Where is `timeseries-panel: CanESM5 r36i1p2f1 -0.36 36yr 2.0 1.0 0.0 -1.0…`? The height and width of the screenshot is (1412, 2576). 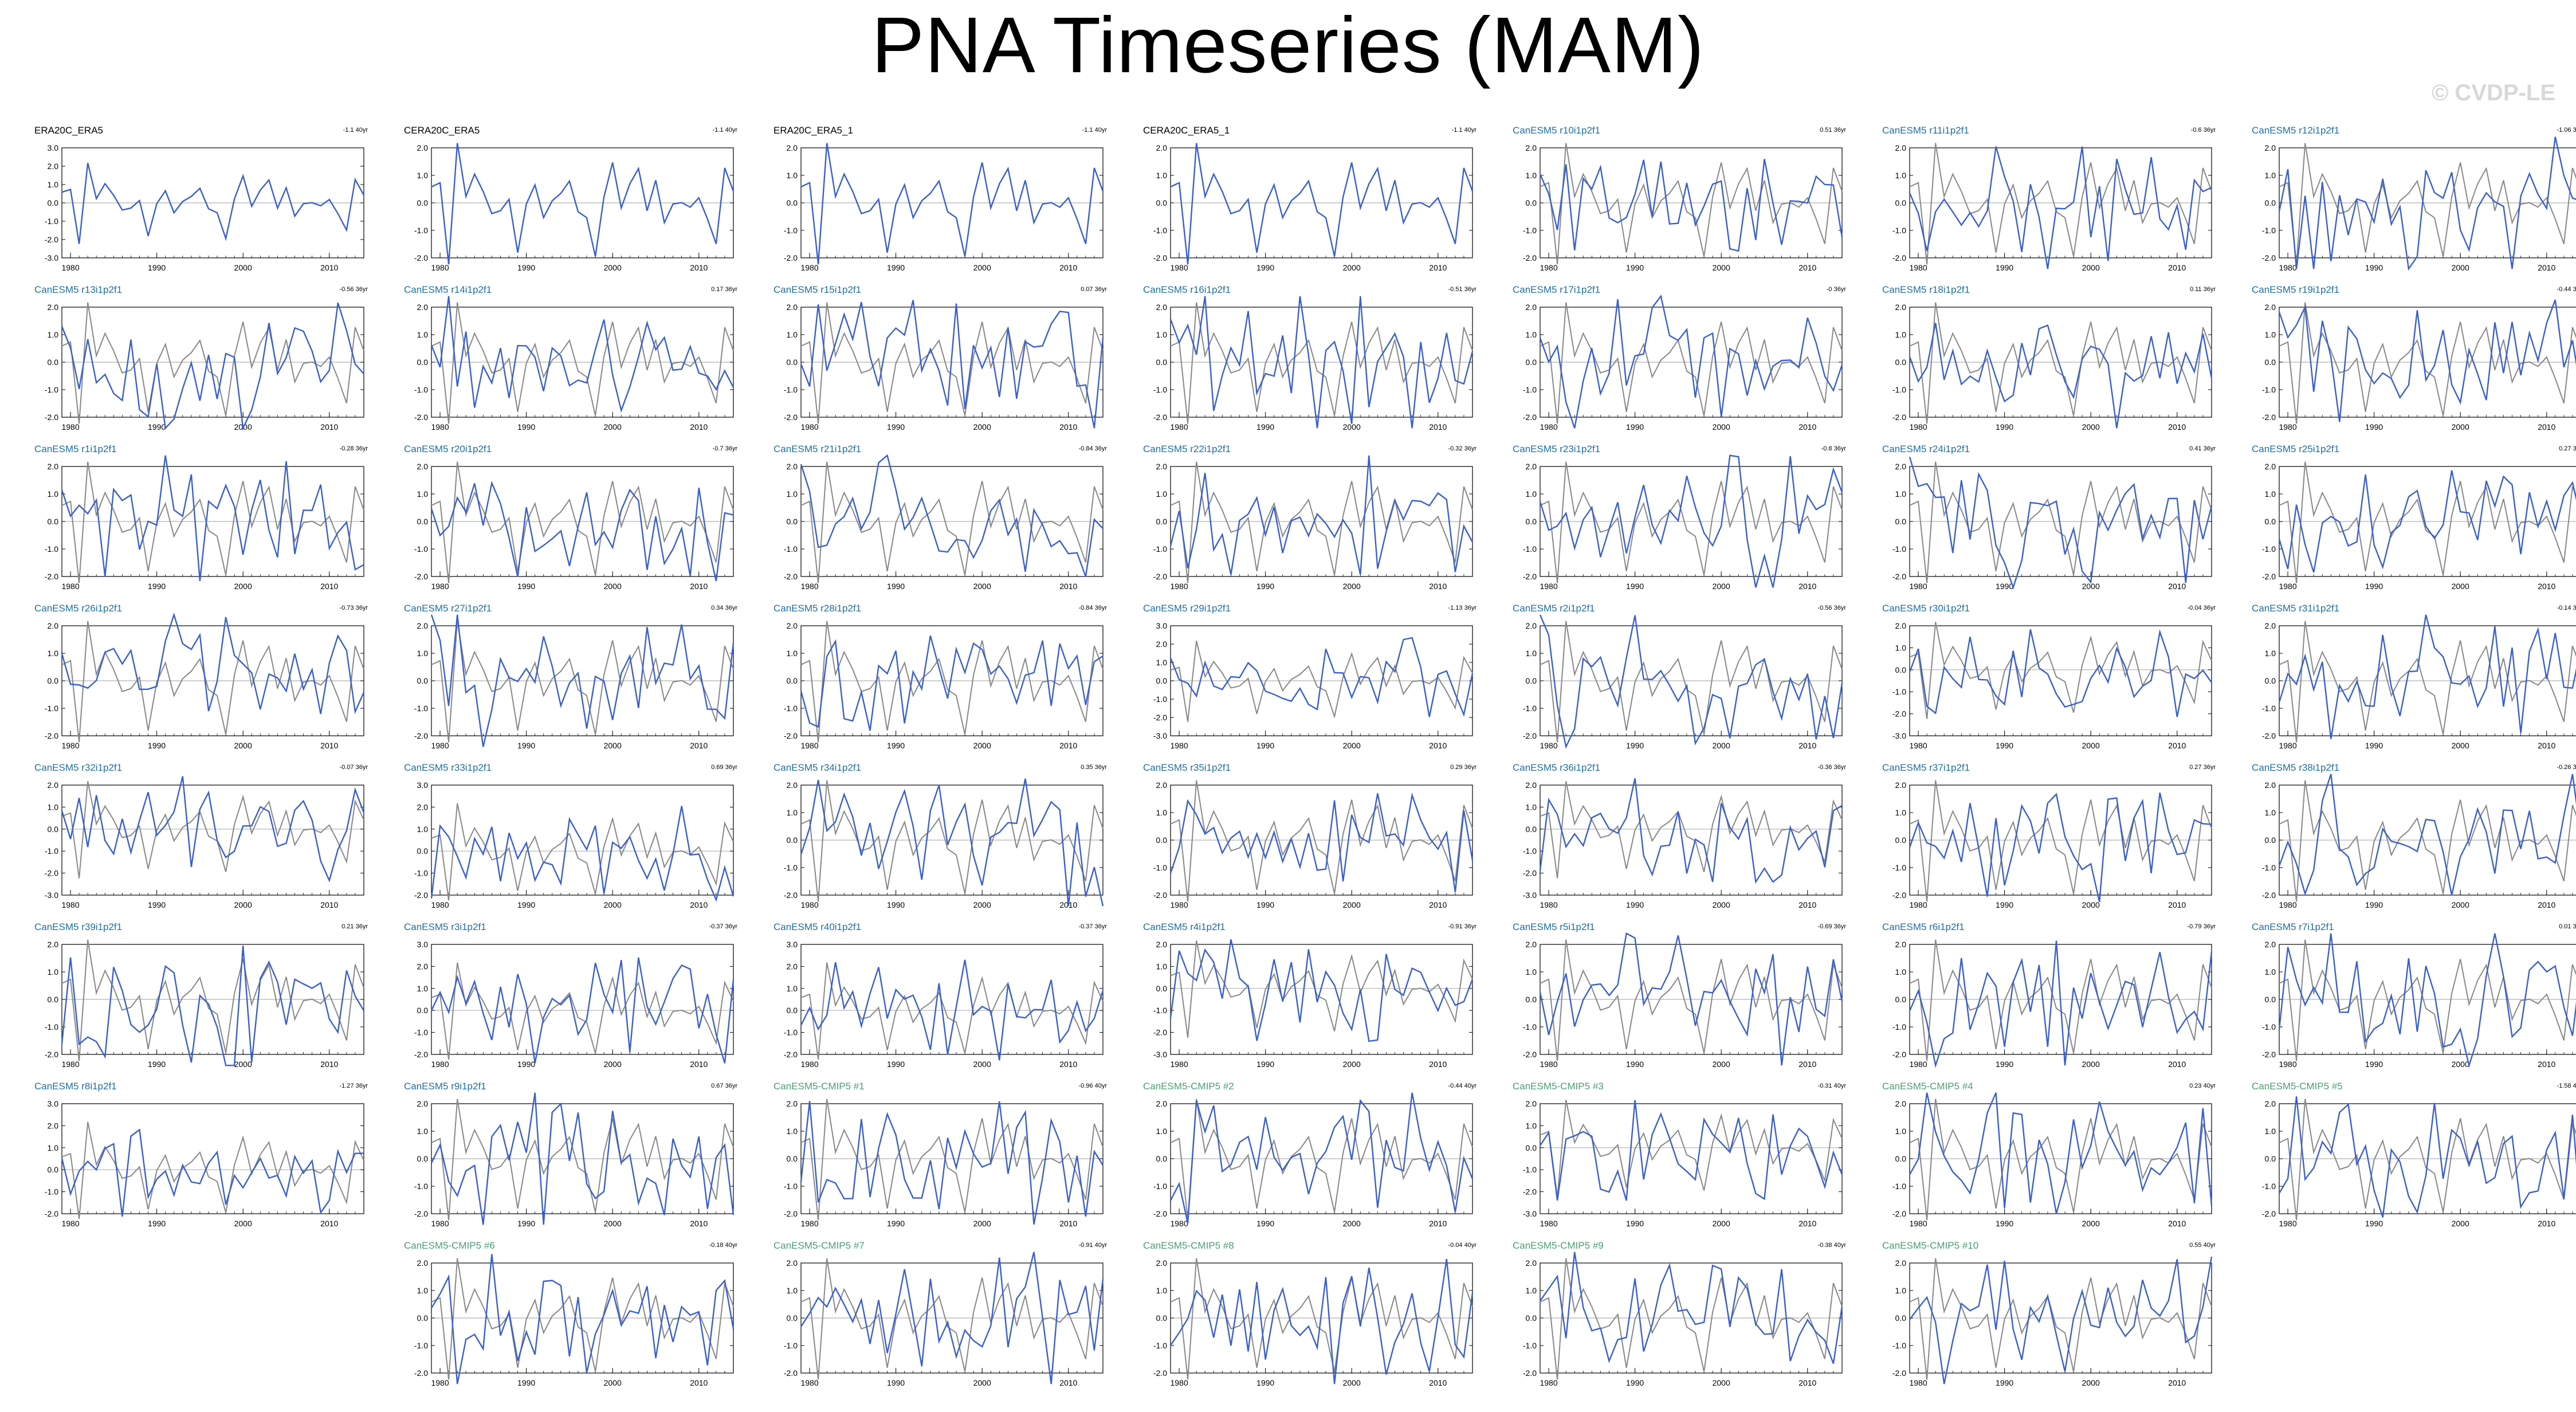
timeseries-panel: CanESM5 r36i1p2f1 -0.36 36yr 2.0 1.0 0.0 -1.0… is located at coordinates (1679, 839).